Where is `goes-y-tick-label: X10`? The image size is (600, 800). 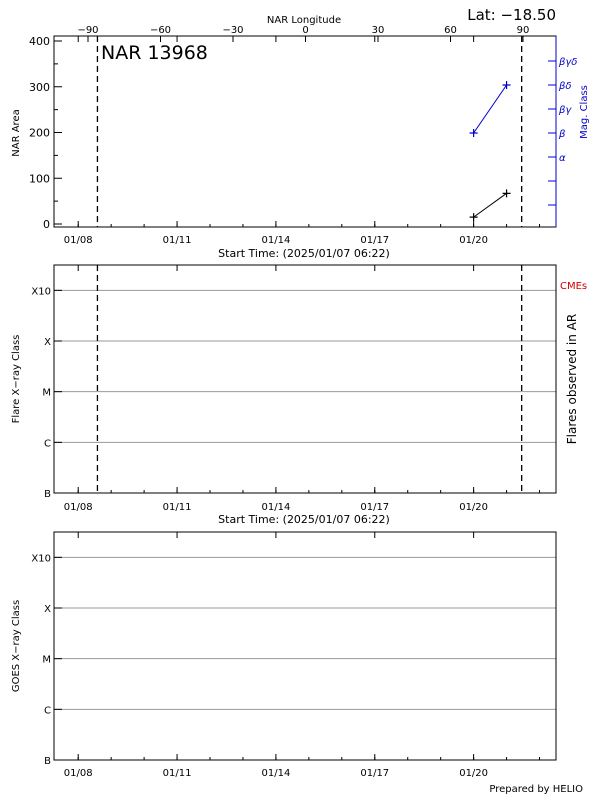 goes-y-tick-label: X10 is located at coordinates (41, 558).